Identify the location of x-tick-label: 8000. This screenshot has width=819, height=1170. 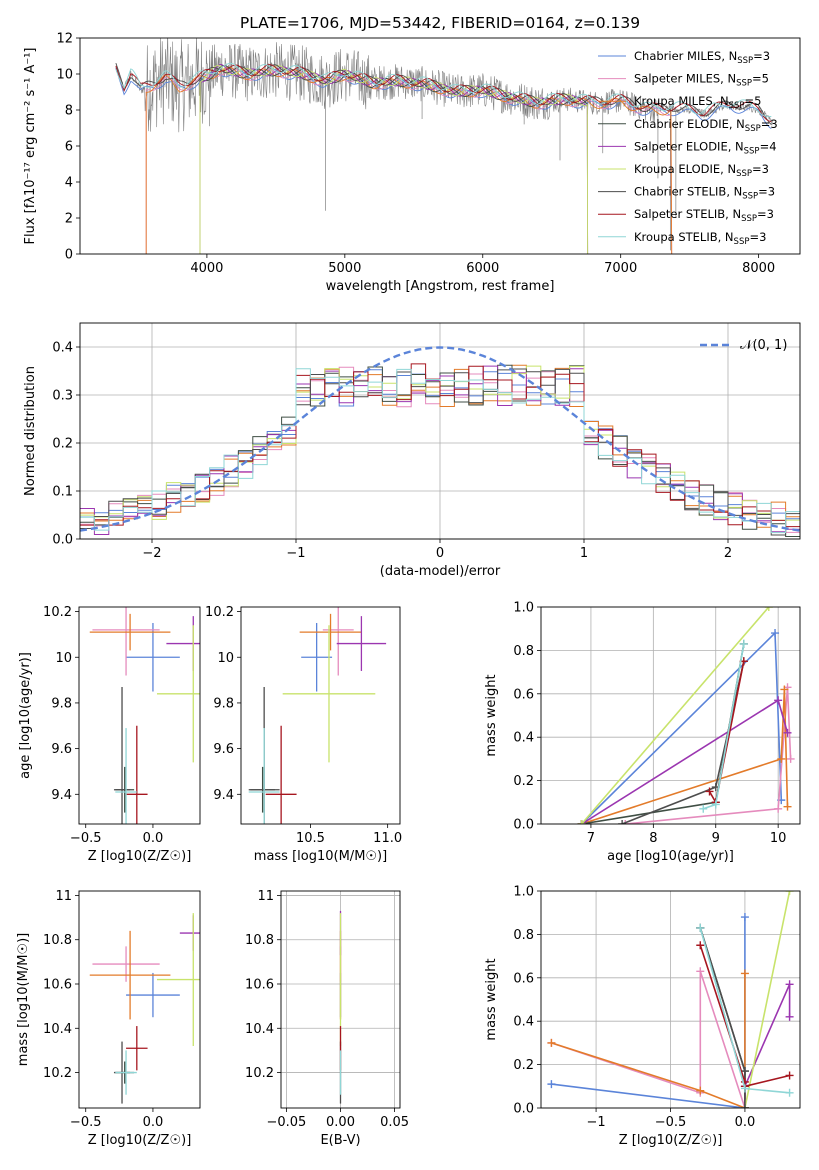
(758, 268).